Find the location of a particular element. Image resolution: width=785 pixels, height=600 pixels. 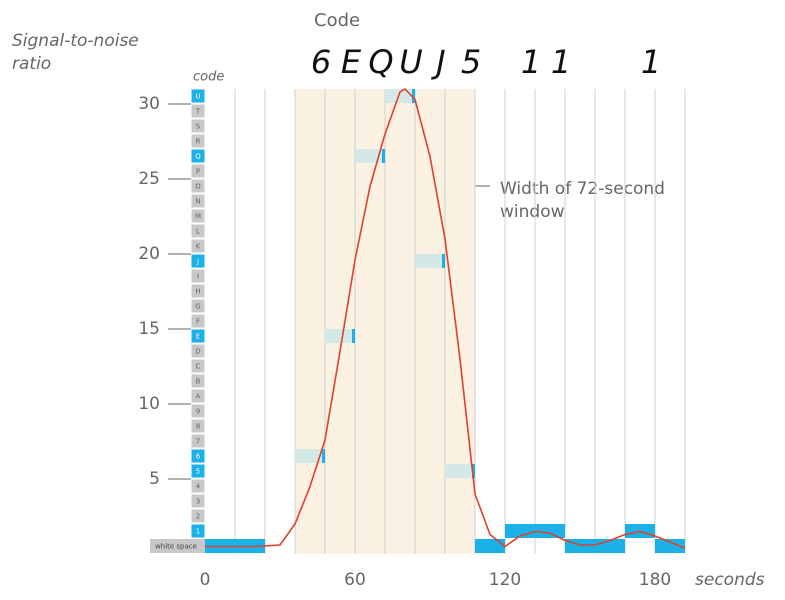

code-cell-label: B is located at coordinates (198, 382).